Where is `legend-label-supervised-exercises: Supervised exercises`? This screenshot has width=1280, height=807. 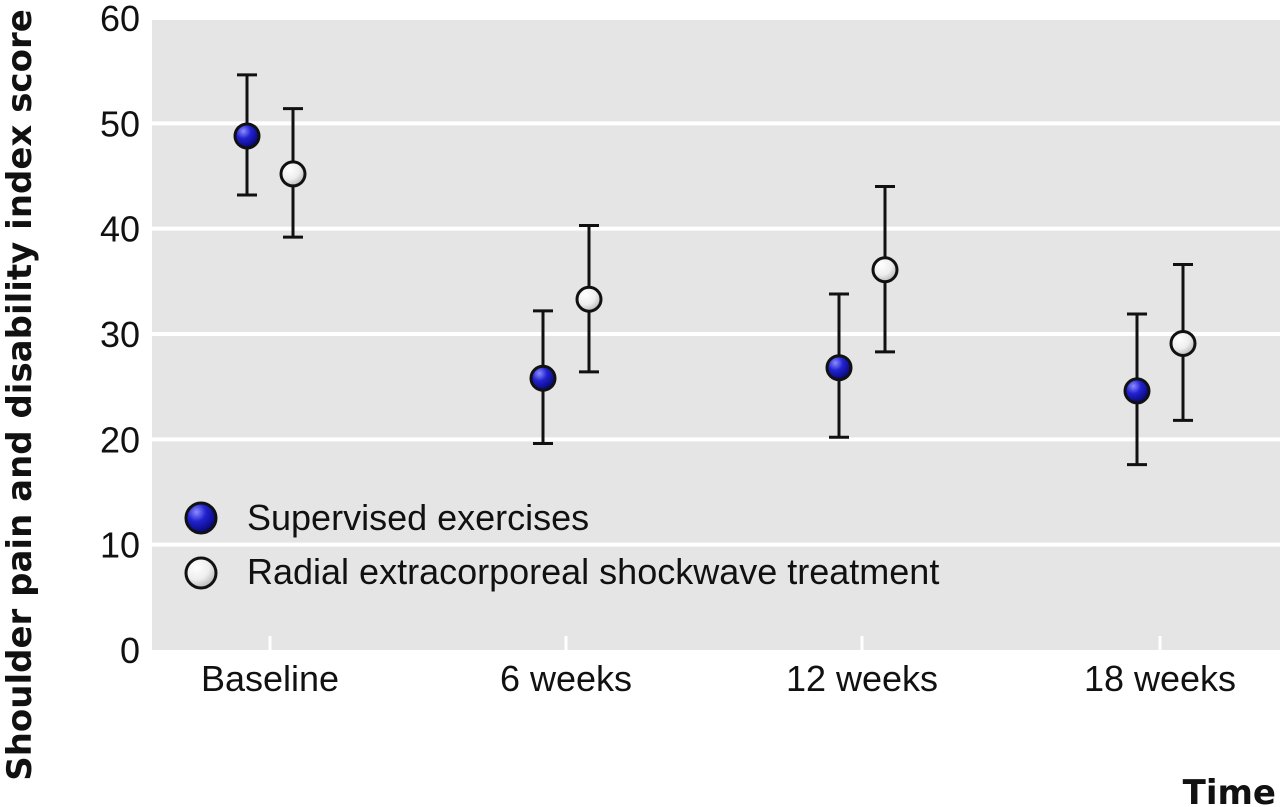
legend-label-supervised-exercises: Supervised exercises is located at coordinates (418, 517).